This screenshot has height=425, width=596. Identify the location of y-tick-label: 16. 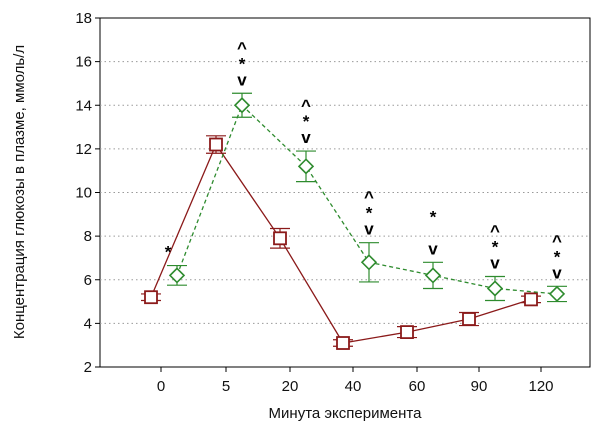
(83, 62).